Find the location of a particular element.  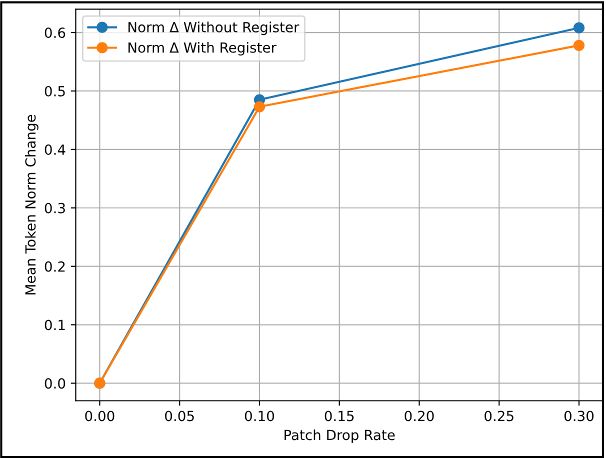

y-tick-label: 0.3 is located at coordinates (54, 208).